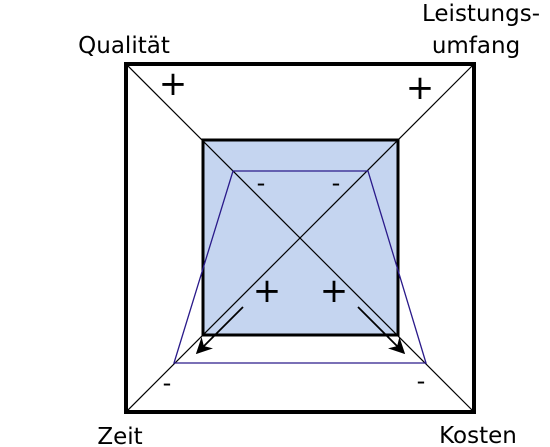 The width and height of the screenshot is (550, 447). What do you see at coordinates (481, 14) in the screenshot?
I see `label-leistungsumfang-line1: Leistungs-` at bounding box center [481, 14].